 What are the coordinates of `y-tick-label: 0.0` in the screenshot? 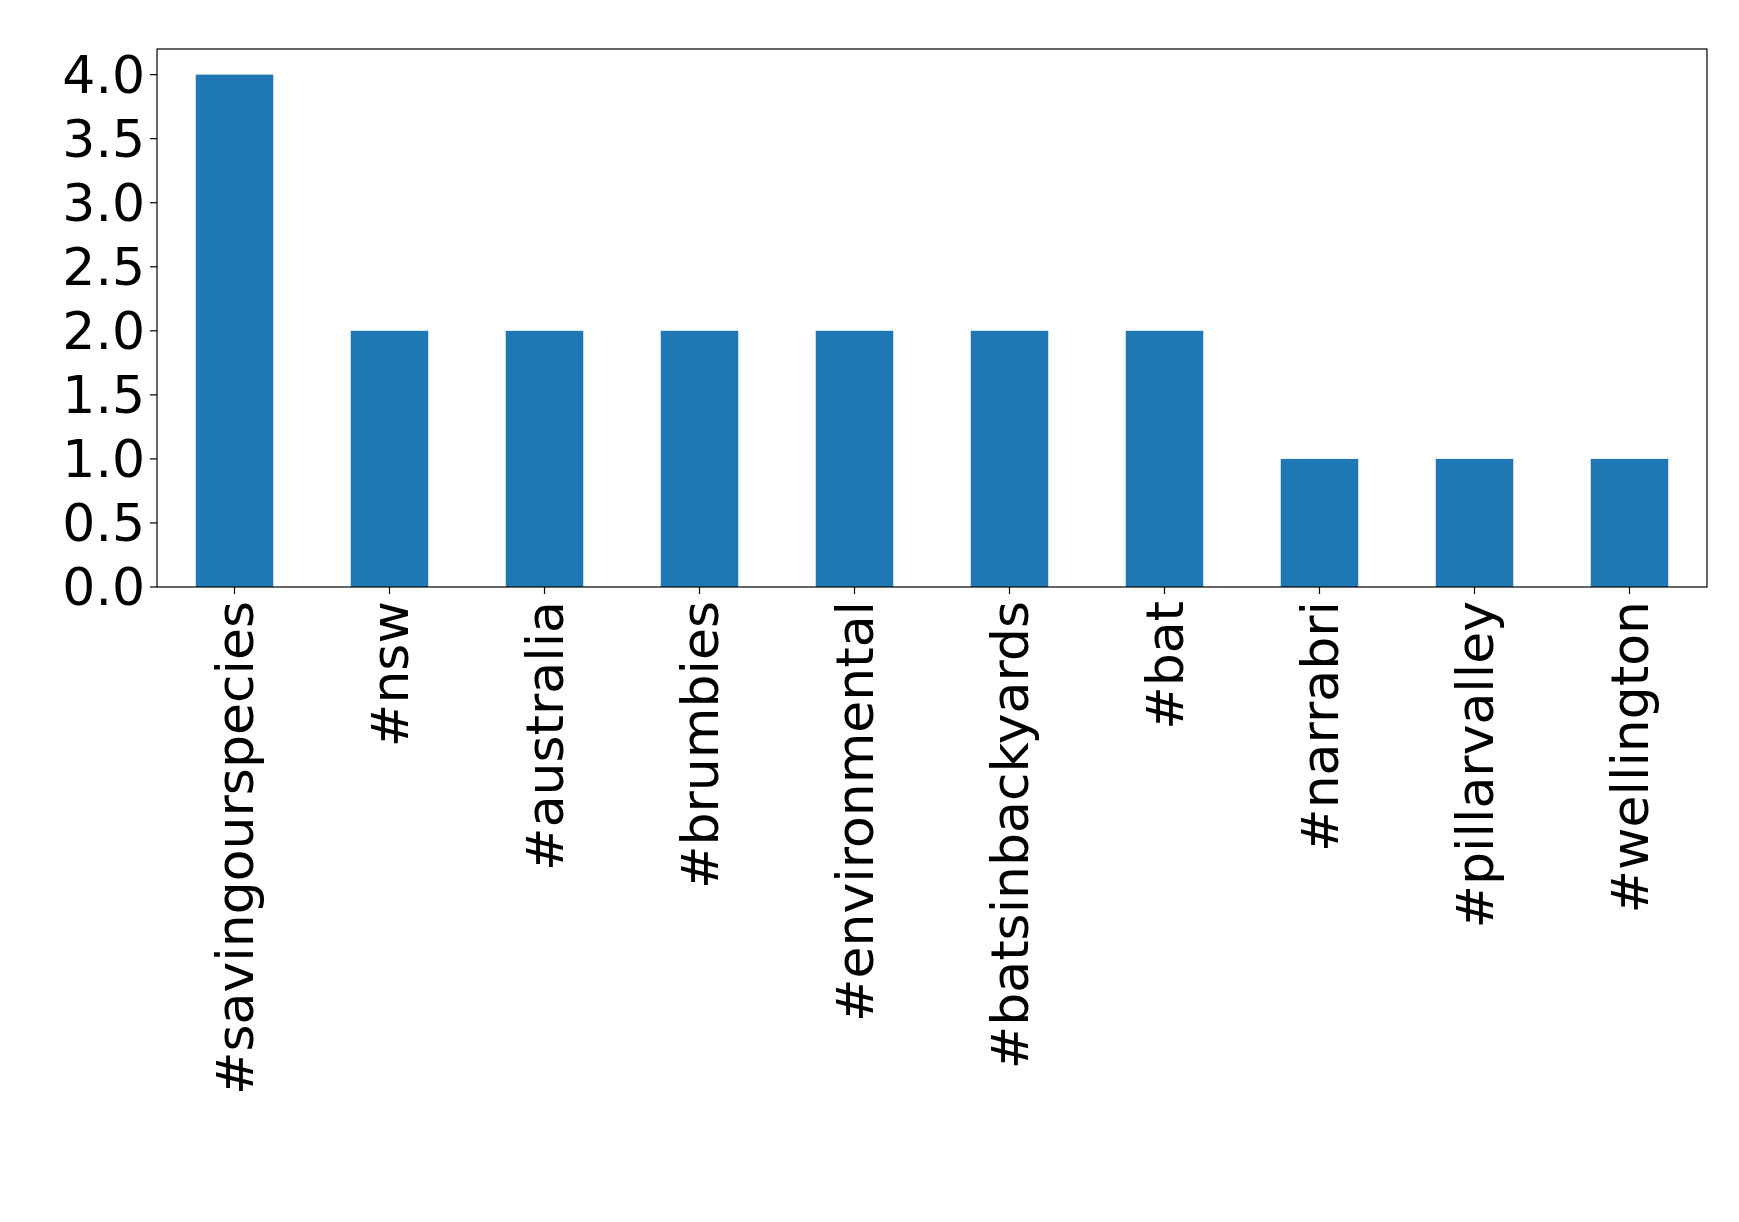 It's located at (103, 587).